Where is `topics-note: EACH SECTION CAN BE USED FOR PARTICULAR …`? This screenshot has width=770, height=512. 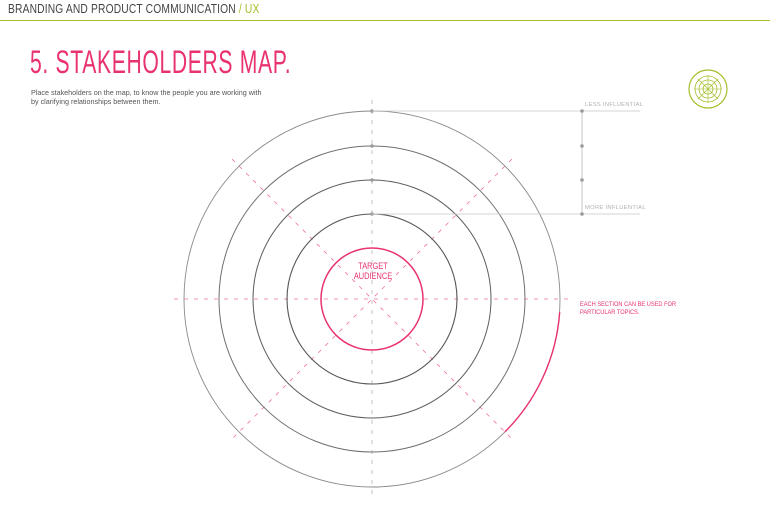
topics-note: EACH SECTION CAN BE USED FOR PARTICULAR … is located at coordinates (628, 309).